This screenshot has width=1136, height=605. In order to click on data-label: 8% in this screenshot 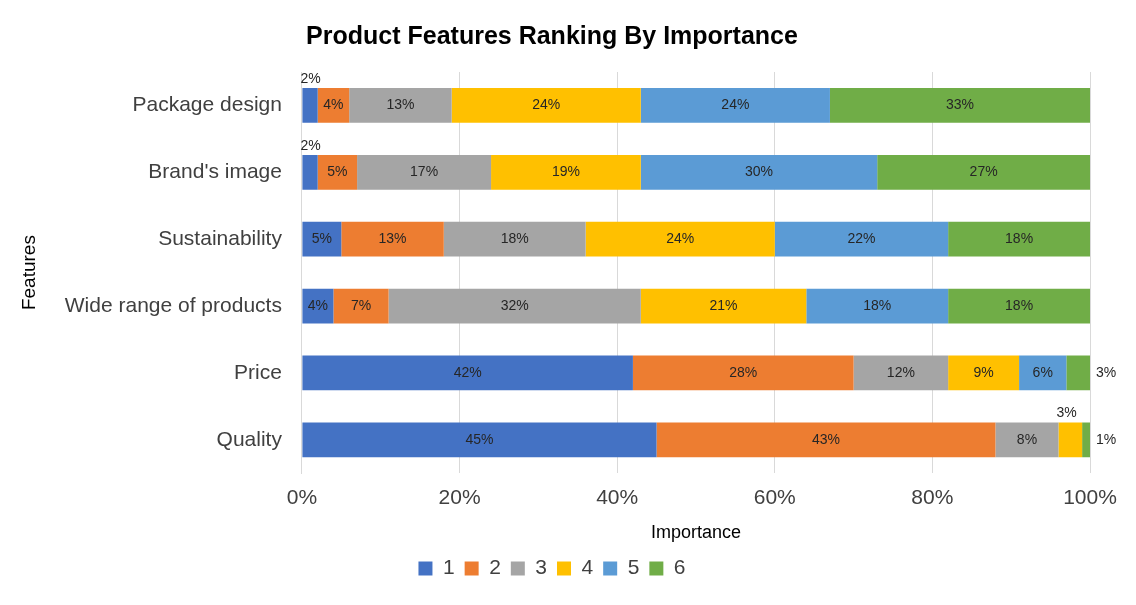, I will do `click(1027, 438)`.